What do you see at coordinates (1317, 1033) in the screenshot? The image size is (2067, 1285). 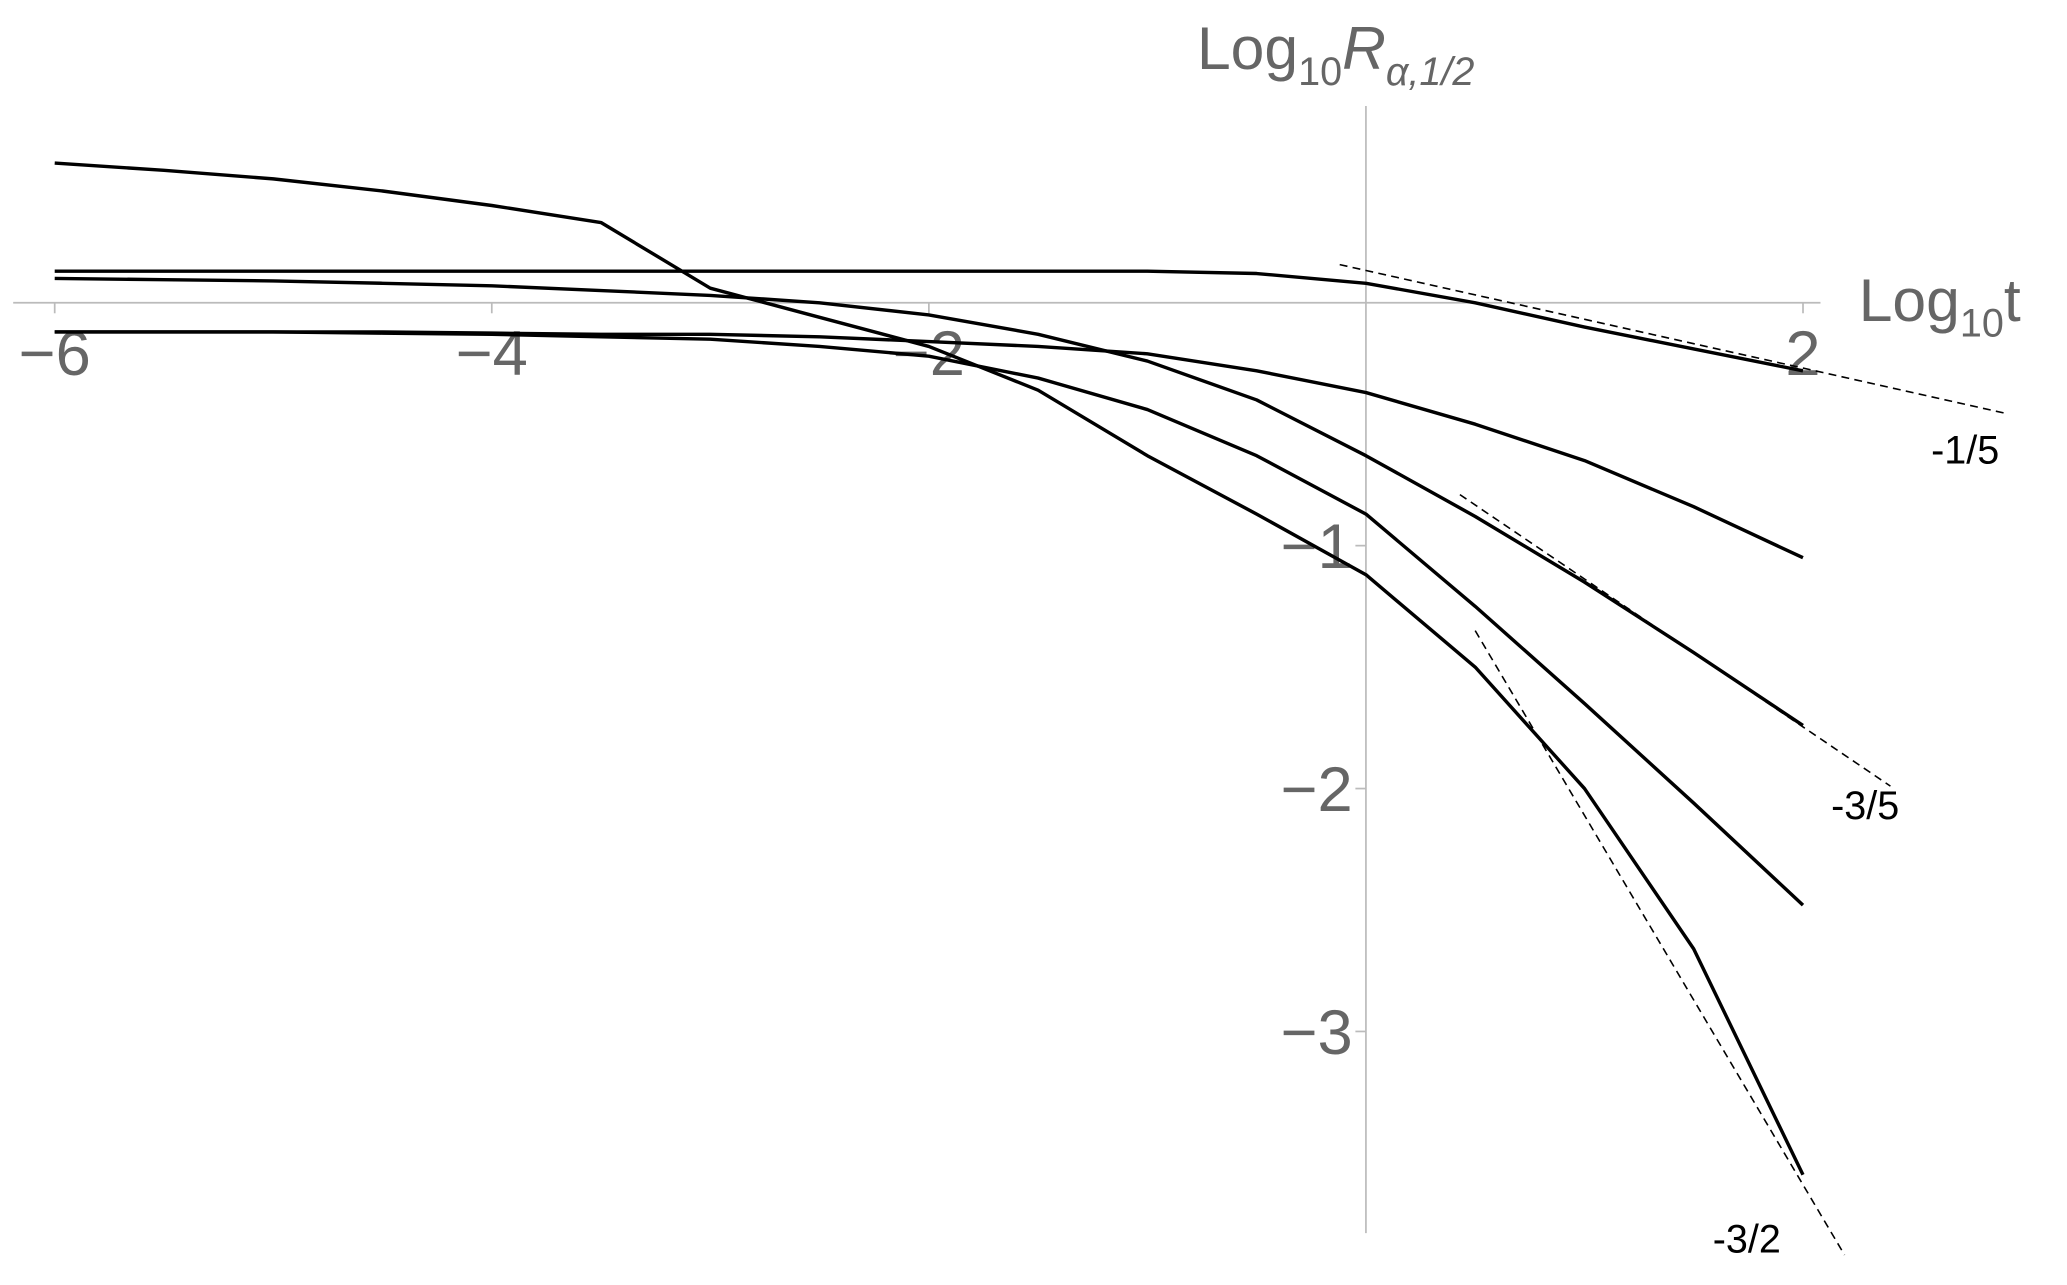 I see `y-tick-label: −3` at bounding box center [1317, 1033].